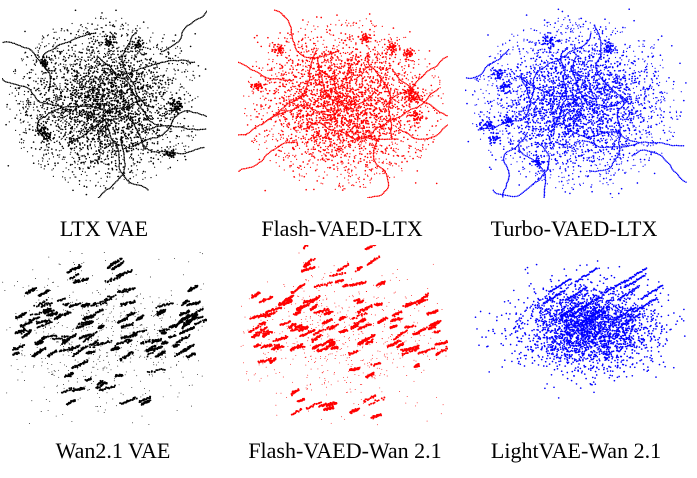 This screenshot has height=478, width=697. I want to click on scatter-plot, so click(104, 103).